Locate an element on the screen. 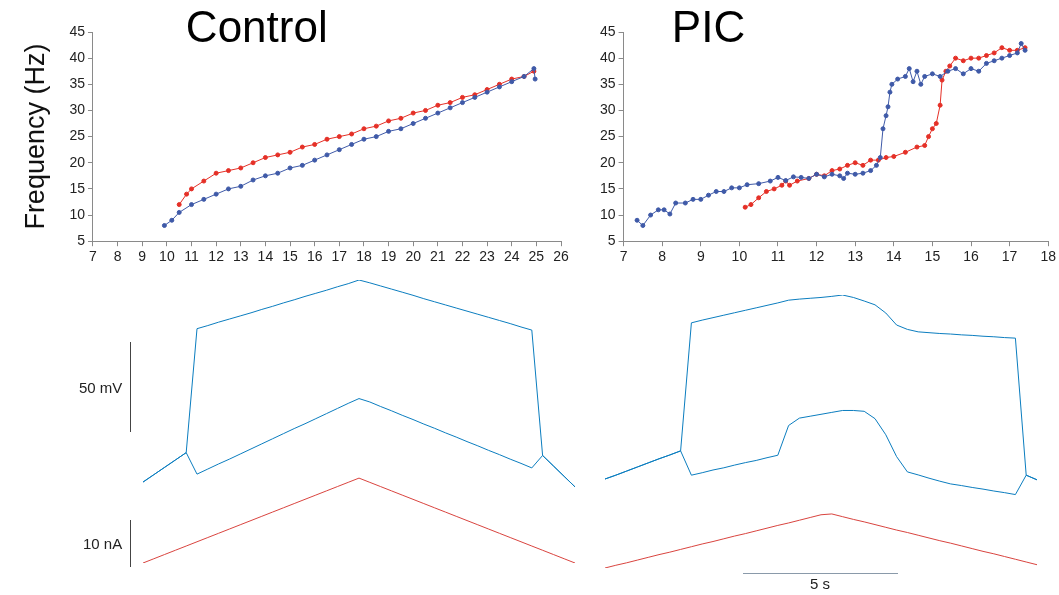 The width and height of the screenshot is (1059, 595). chart-title: PIC is located at coordinates (708, 27).